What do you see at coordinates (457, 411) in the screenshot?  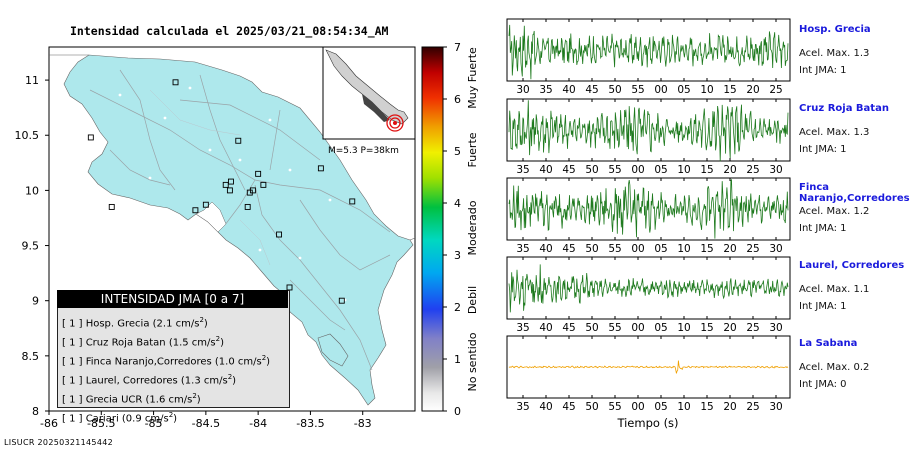 I see `colorbar-tick-label: 0` at bounding box center [457, 411].